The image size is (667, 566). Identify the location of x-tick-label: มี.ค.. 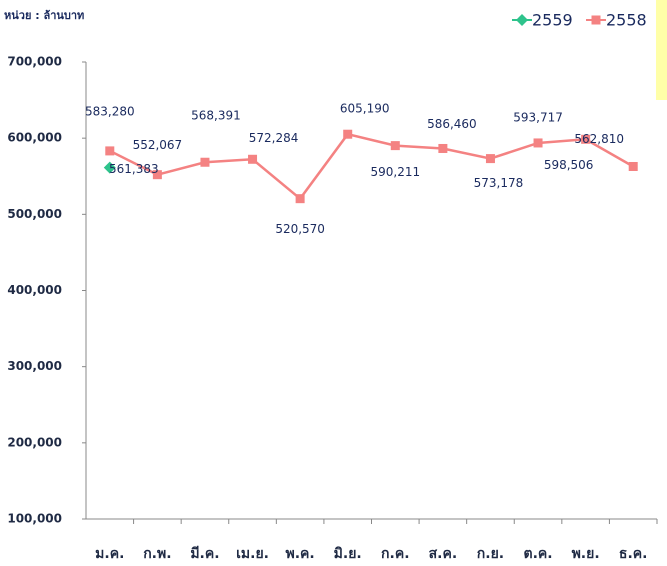
(204, 554).